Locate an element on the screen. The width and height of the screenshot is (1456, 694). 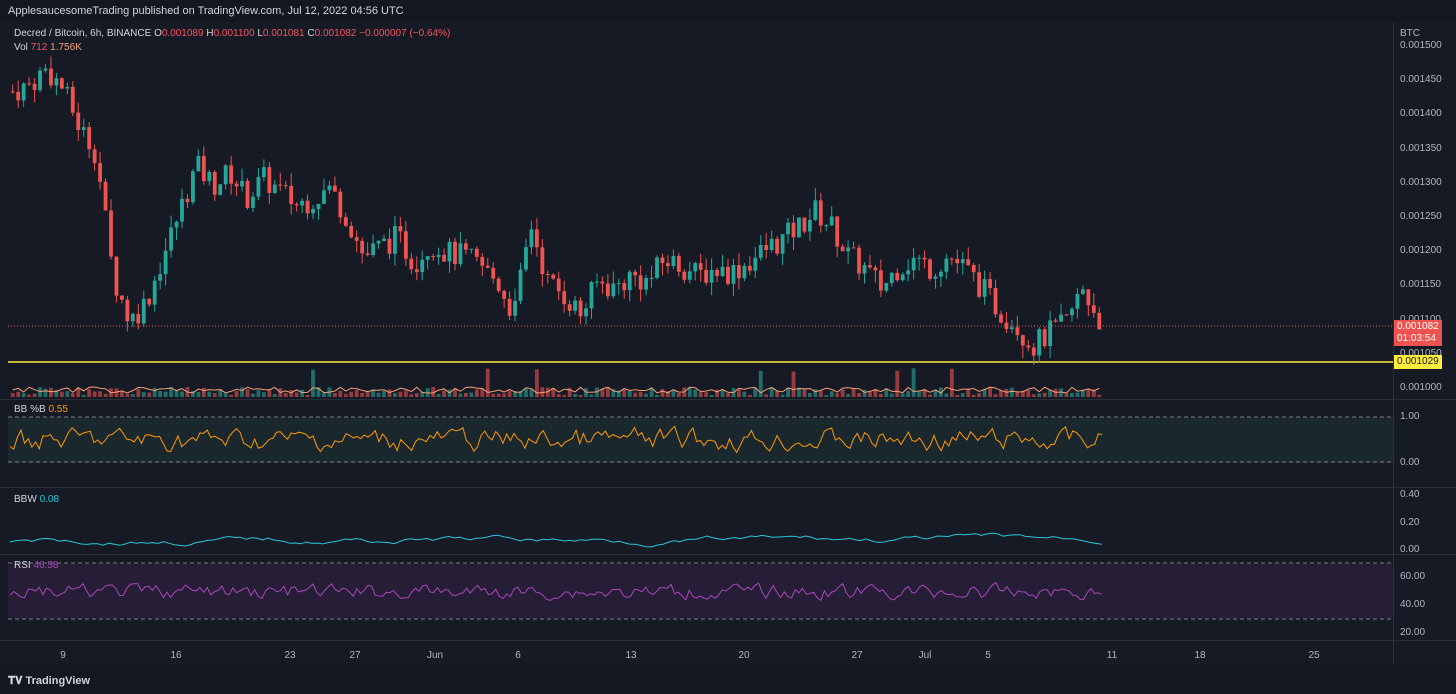
support-price-value: 0.001029 is located at coordinates (1418, 361).